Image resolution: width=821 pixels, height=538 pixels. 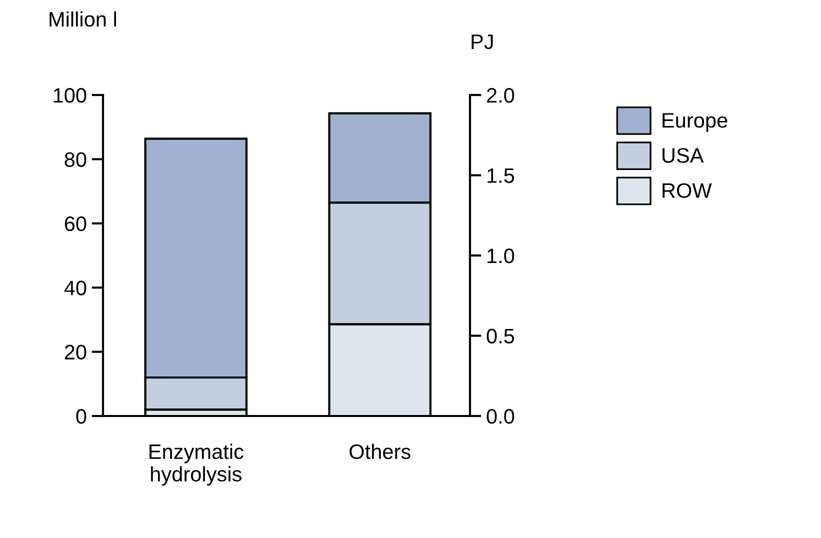 What do you see at coordinates (75, 288) in the screenshot?
I see `y-tick-label: 40` at bounding box center [75, 288].